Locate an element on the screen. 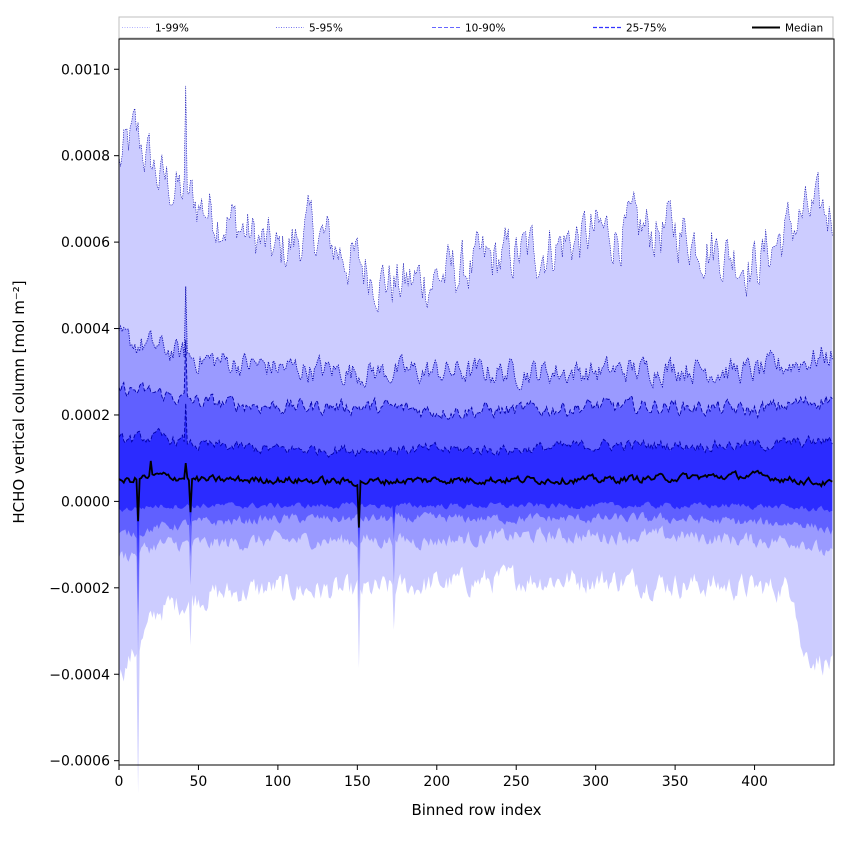 This screenshot has width=850, height=850. y-tick-label: 0.0000 is located at coordinates (85, 502).